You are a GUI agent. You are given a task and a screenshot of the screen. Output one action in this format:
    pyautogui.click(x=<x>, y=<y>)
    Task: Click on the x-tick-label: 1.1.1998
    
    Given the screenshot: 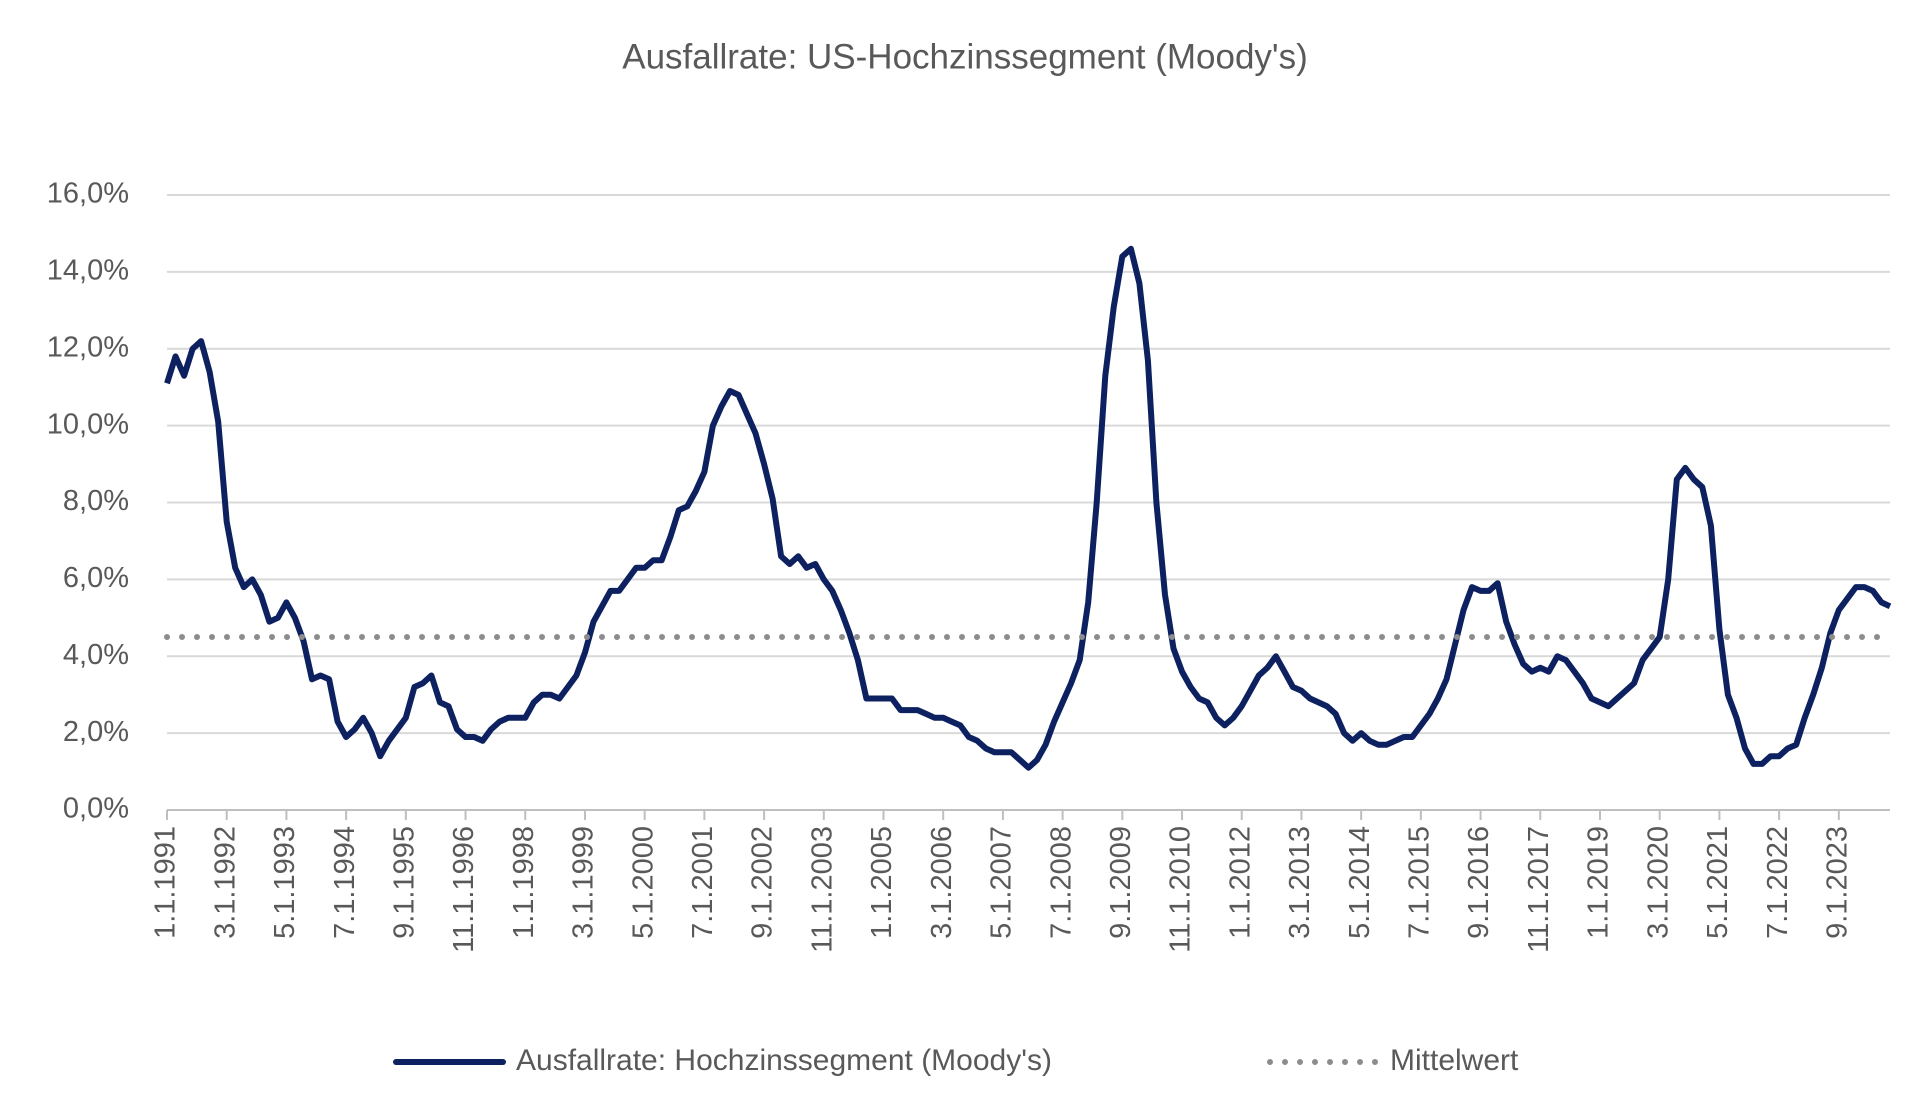 What is the action you would take?
    pyautogui.click(x=524, y=882)
    